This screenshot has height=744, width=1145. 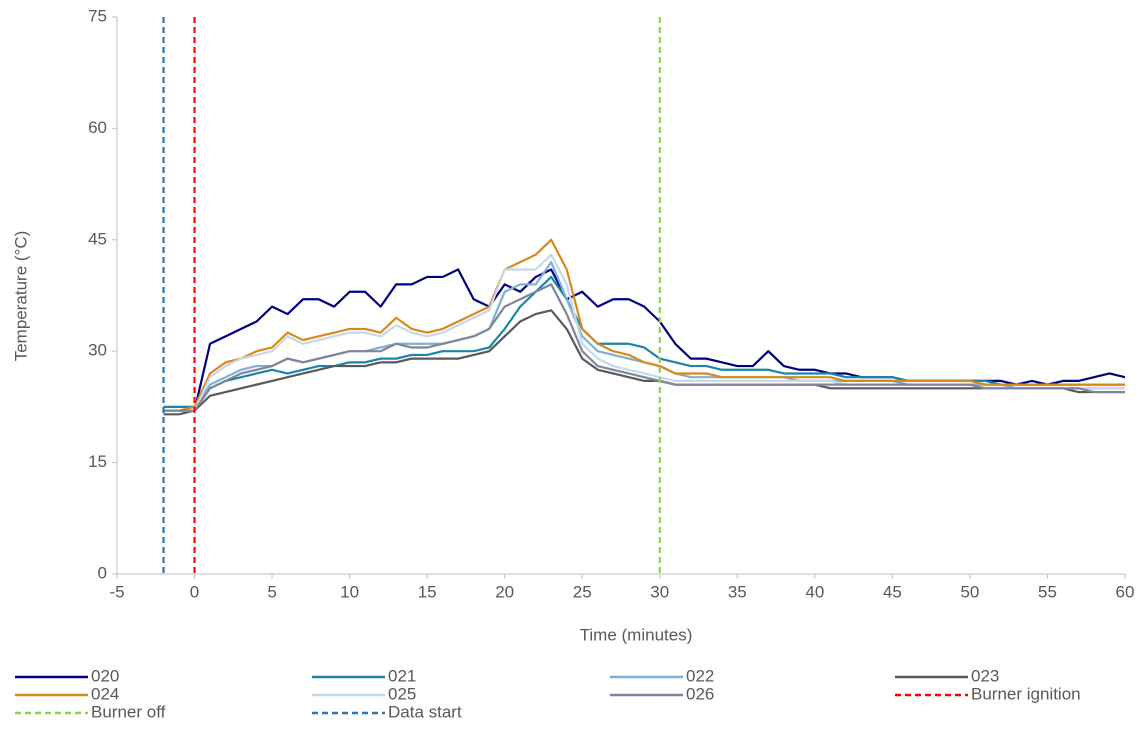 What do you see at coordinates (97, 461) in the screenshot?
I see `y-tick-label: 15` at bounding box center [97, 461].